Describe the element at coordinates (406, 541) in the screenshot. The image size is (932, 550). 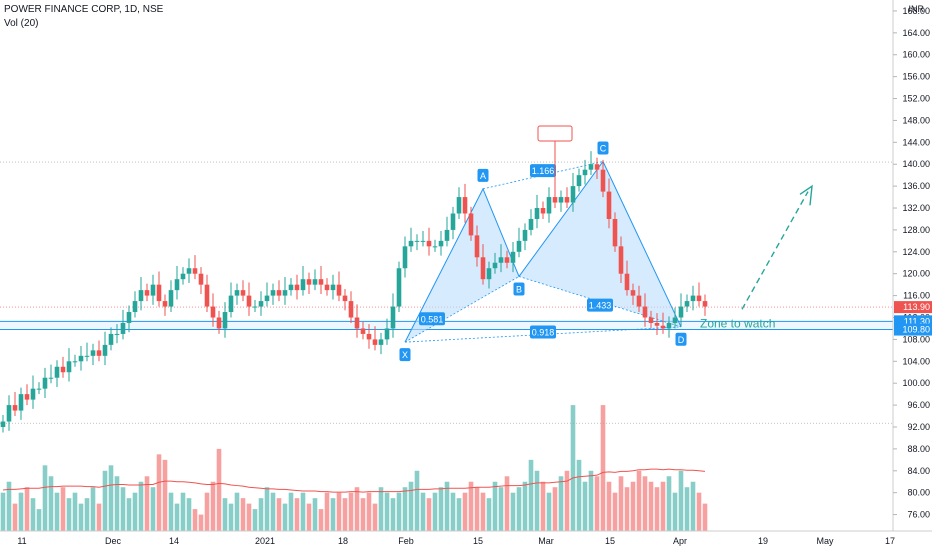
I see `x-tick-label: Feb` at that location.